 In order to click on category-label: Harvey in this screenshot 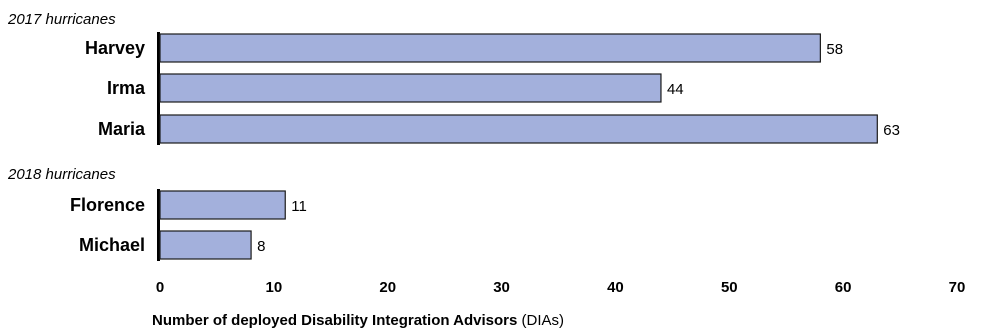, I will do `click(115, 48)`.